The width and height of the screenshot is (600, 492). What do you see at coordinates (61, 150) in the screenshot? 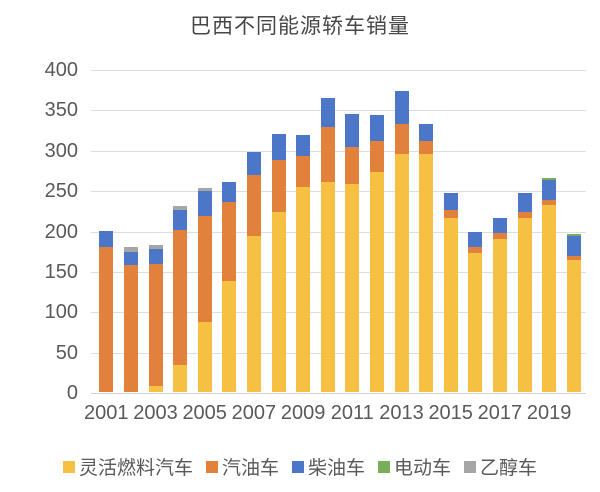
I see `y-tick-label-300: 300` at bounding box center [61, 150].